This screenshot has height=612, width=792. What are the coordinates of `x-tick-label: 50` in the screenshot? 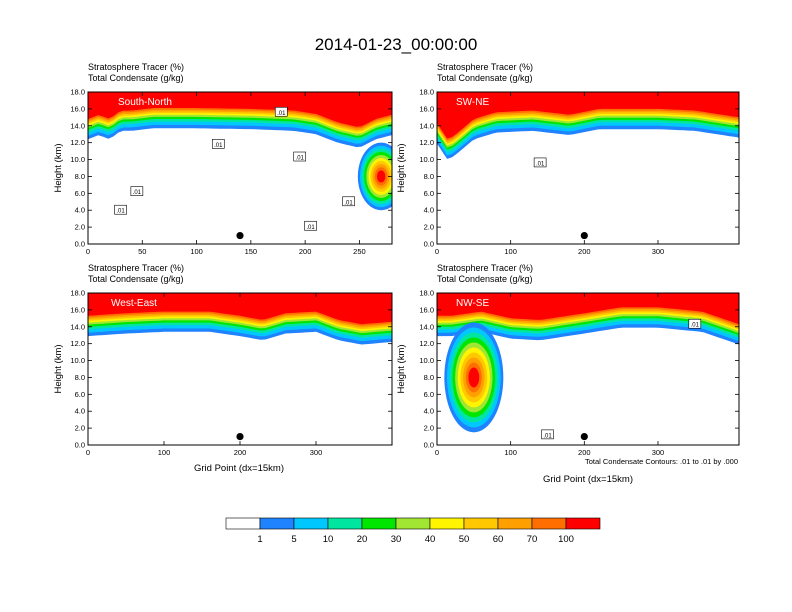 It's located at (142, 251).